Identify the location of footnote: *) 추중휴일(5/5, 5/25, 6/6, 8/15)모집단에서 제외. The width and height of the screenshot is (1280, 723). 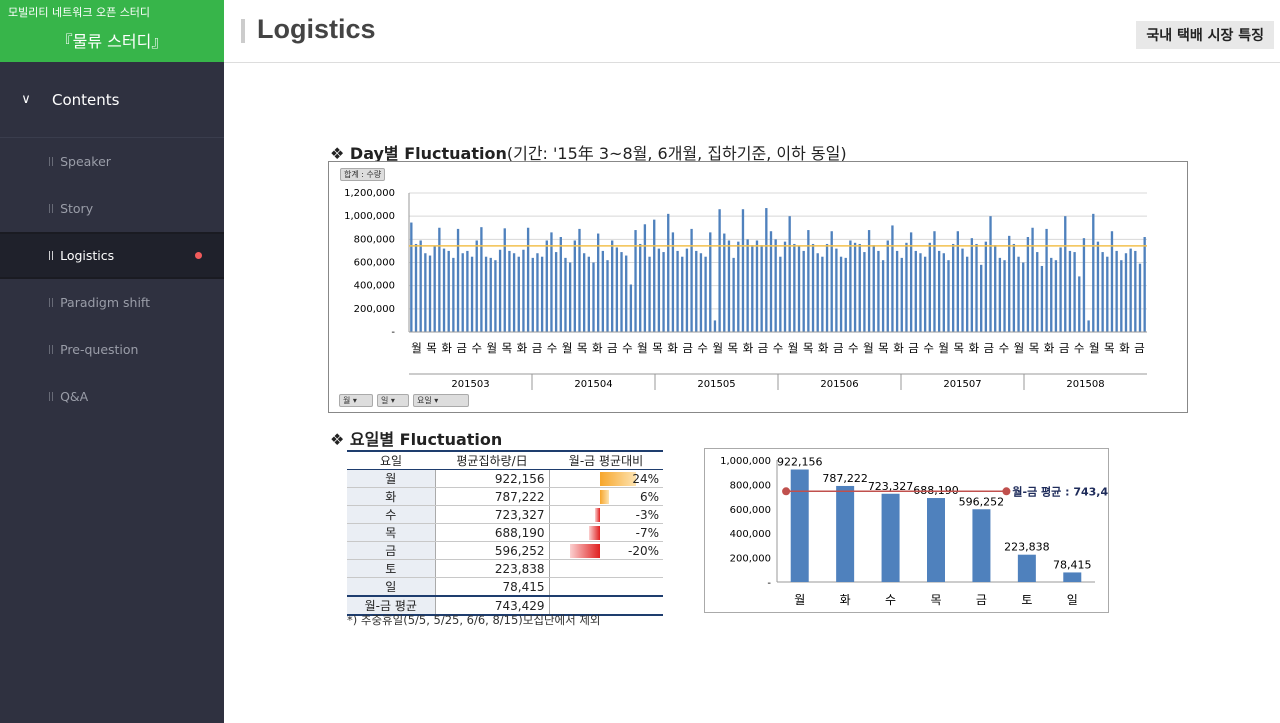
(474, 620).